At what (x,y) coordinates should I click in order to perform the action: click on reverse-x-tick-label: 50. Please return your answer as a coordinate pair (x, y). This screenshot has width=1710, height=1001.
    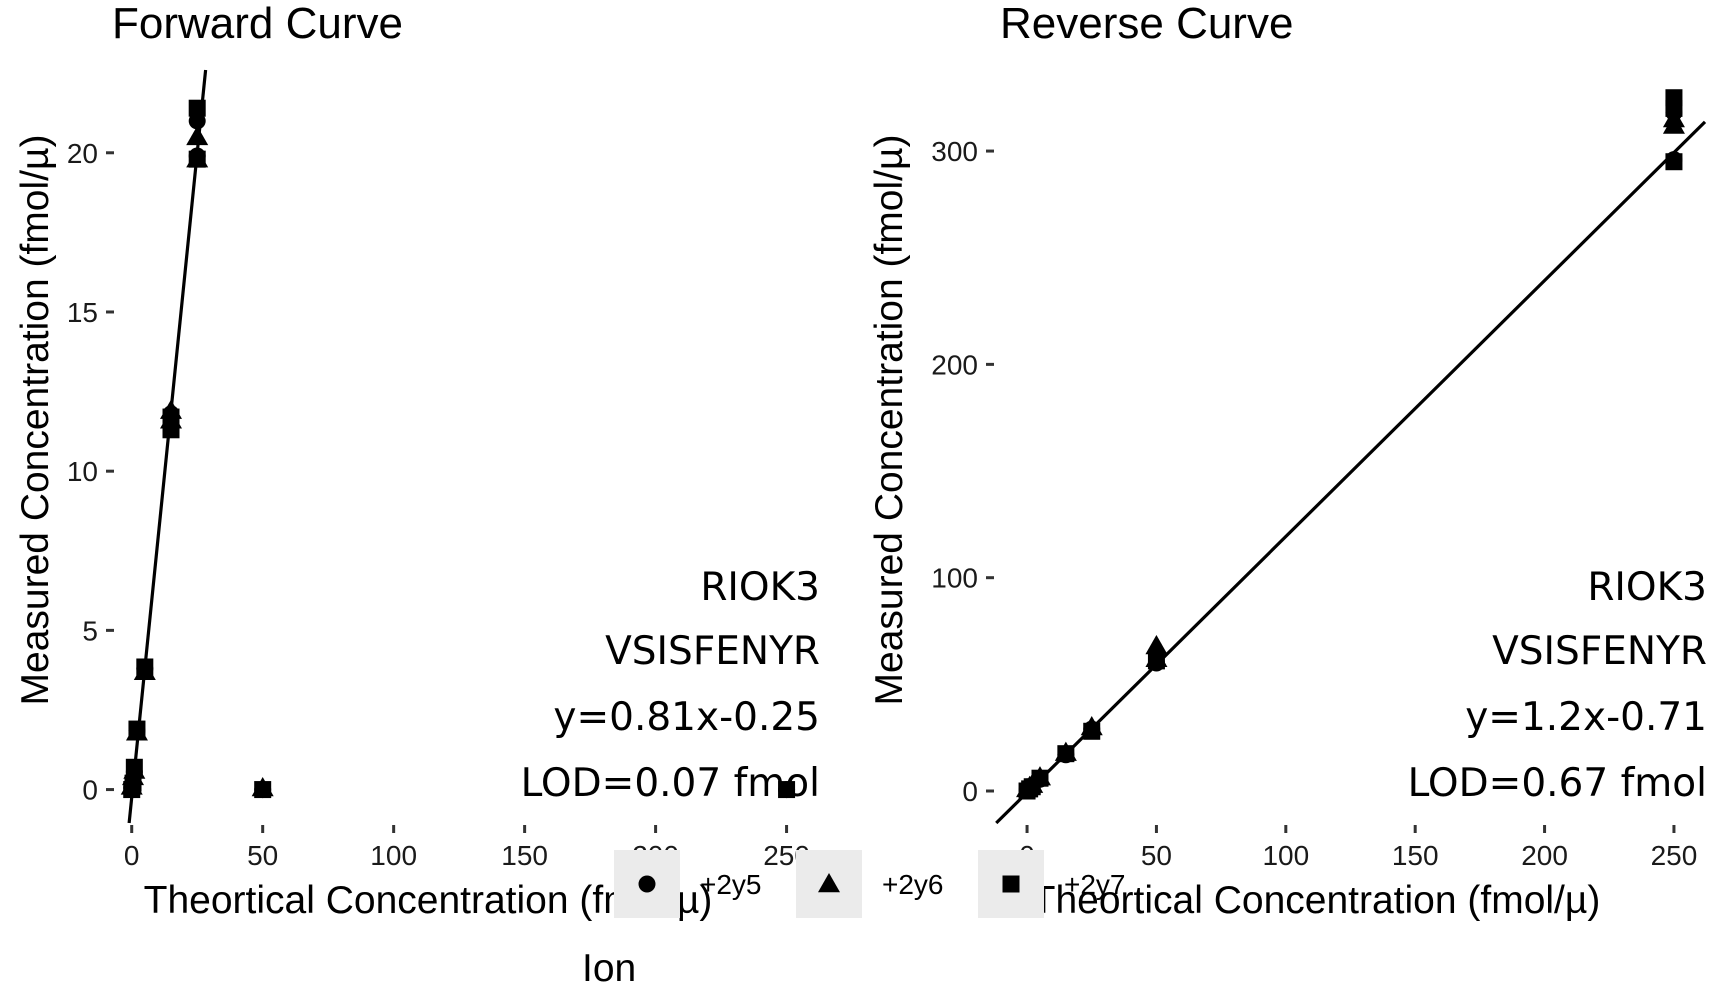
    Looking at the image, I should click on (1156, 855).